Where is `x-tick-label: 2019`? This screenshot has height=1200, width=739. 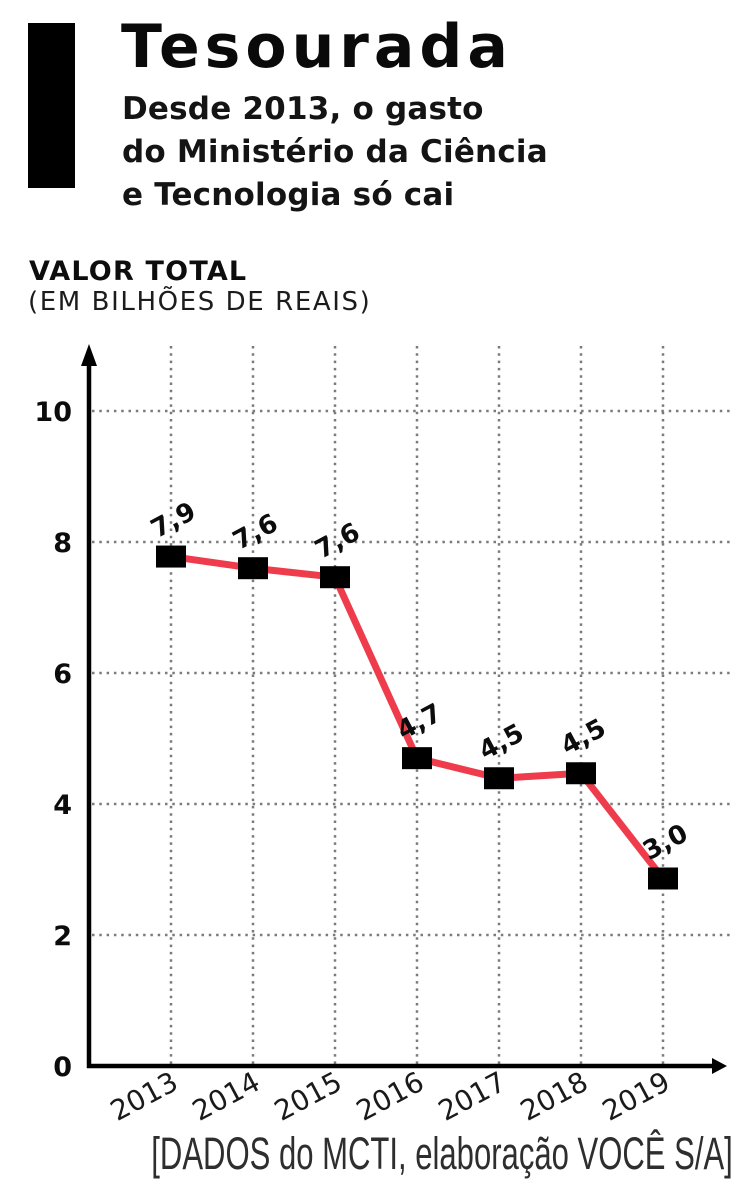 x-tick-label: 2019 is located at coordinates (636, 1096).